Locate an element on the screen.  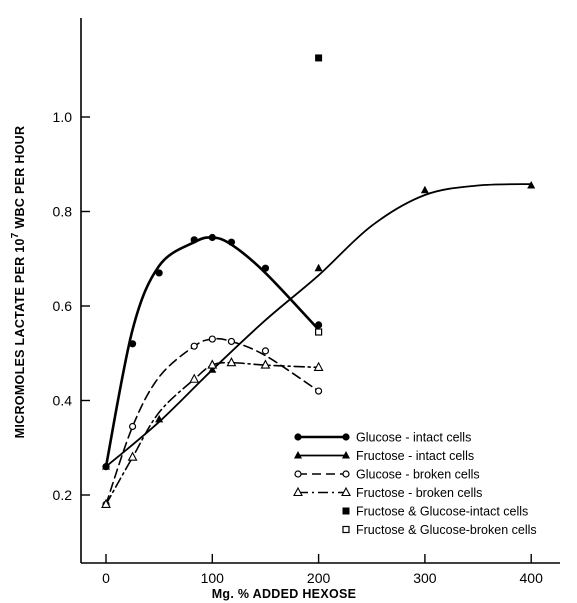
legend-label: Fructose & Glucose-broken cells is located at coordinates (446, 530).